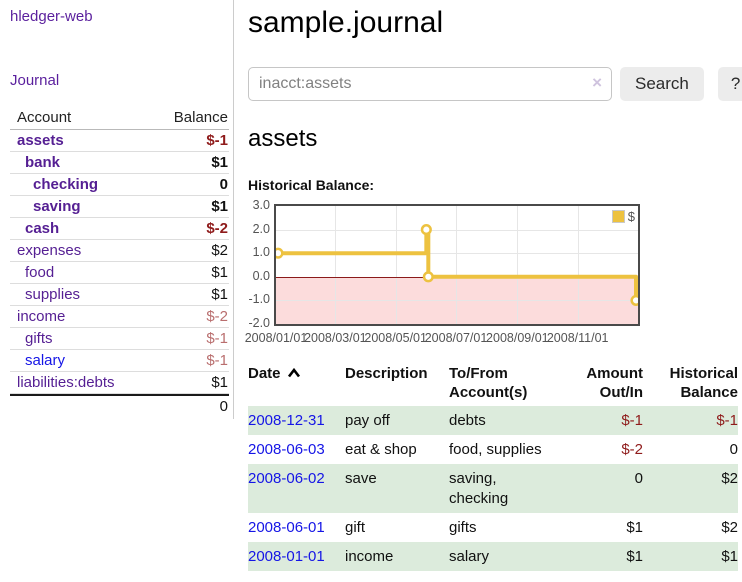 Image resolution: width=742 pixels, height=582 pixels. I want to click on register-row: 2008-06-03 eat & shop food, supplies $-2 0, so click(493, 449).